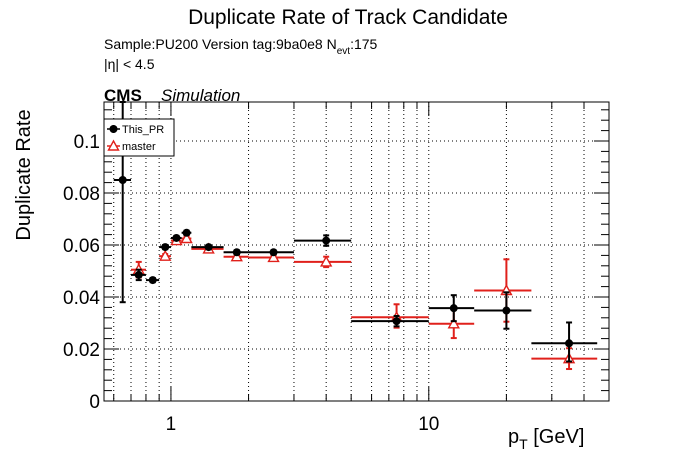 This screenshot has height=472, width=696. I want to click on sample-info: Sample:PU200 Version tag:9ba0e8 Nevt:175, so click(241, 46).